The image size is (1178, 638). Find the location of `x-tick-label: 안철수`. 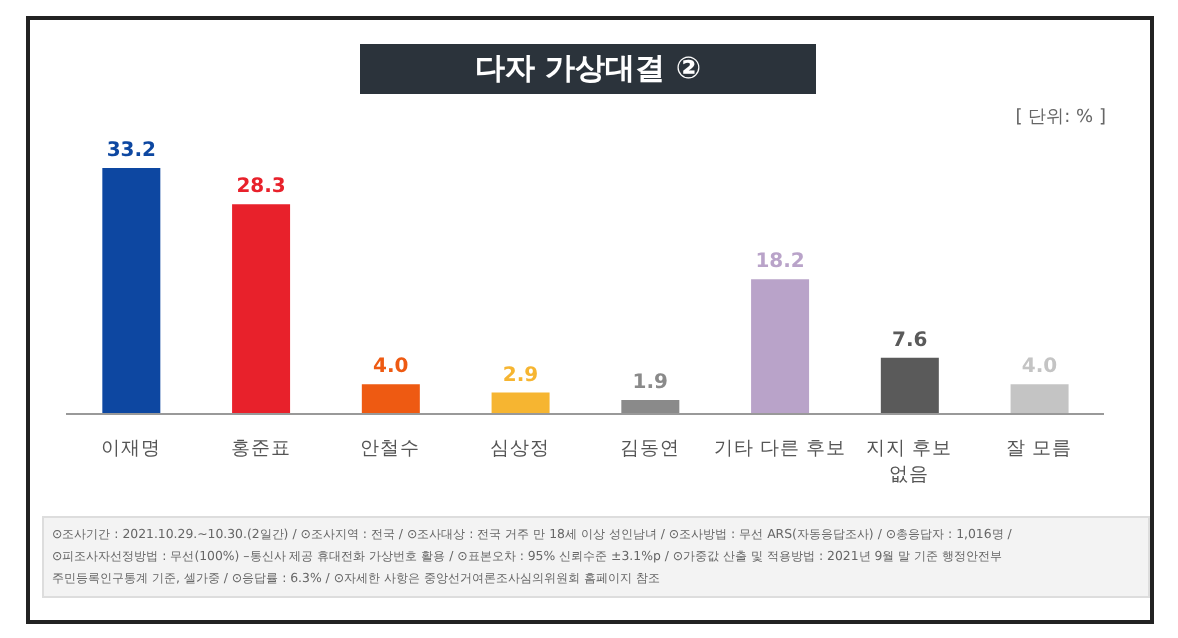

x-tick-label: 안철수 is located at coordinates (390, 449).